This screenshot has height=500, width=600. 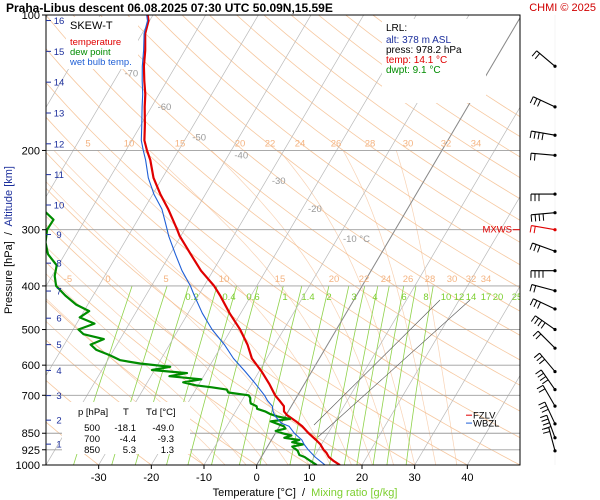 I want to click on mixing-ratio-label: 2, so click(x=328, y=297).